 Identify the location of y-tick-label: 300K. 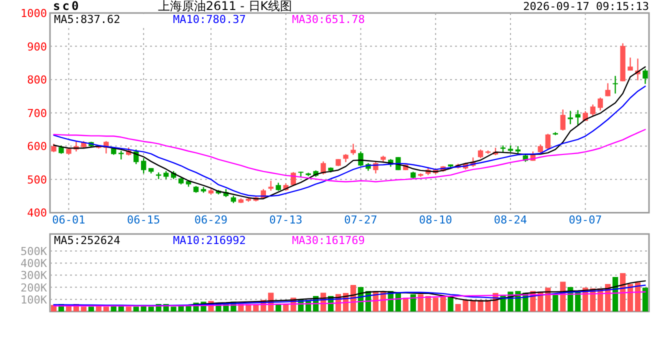
(34, 275).